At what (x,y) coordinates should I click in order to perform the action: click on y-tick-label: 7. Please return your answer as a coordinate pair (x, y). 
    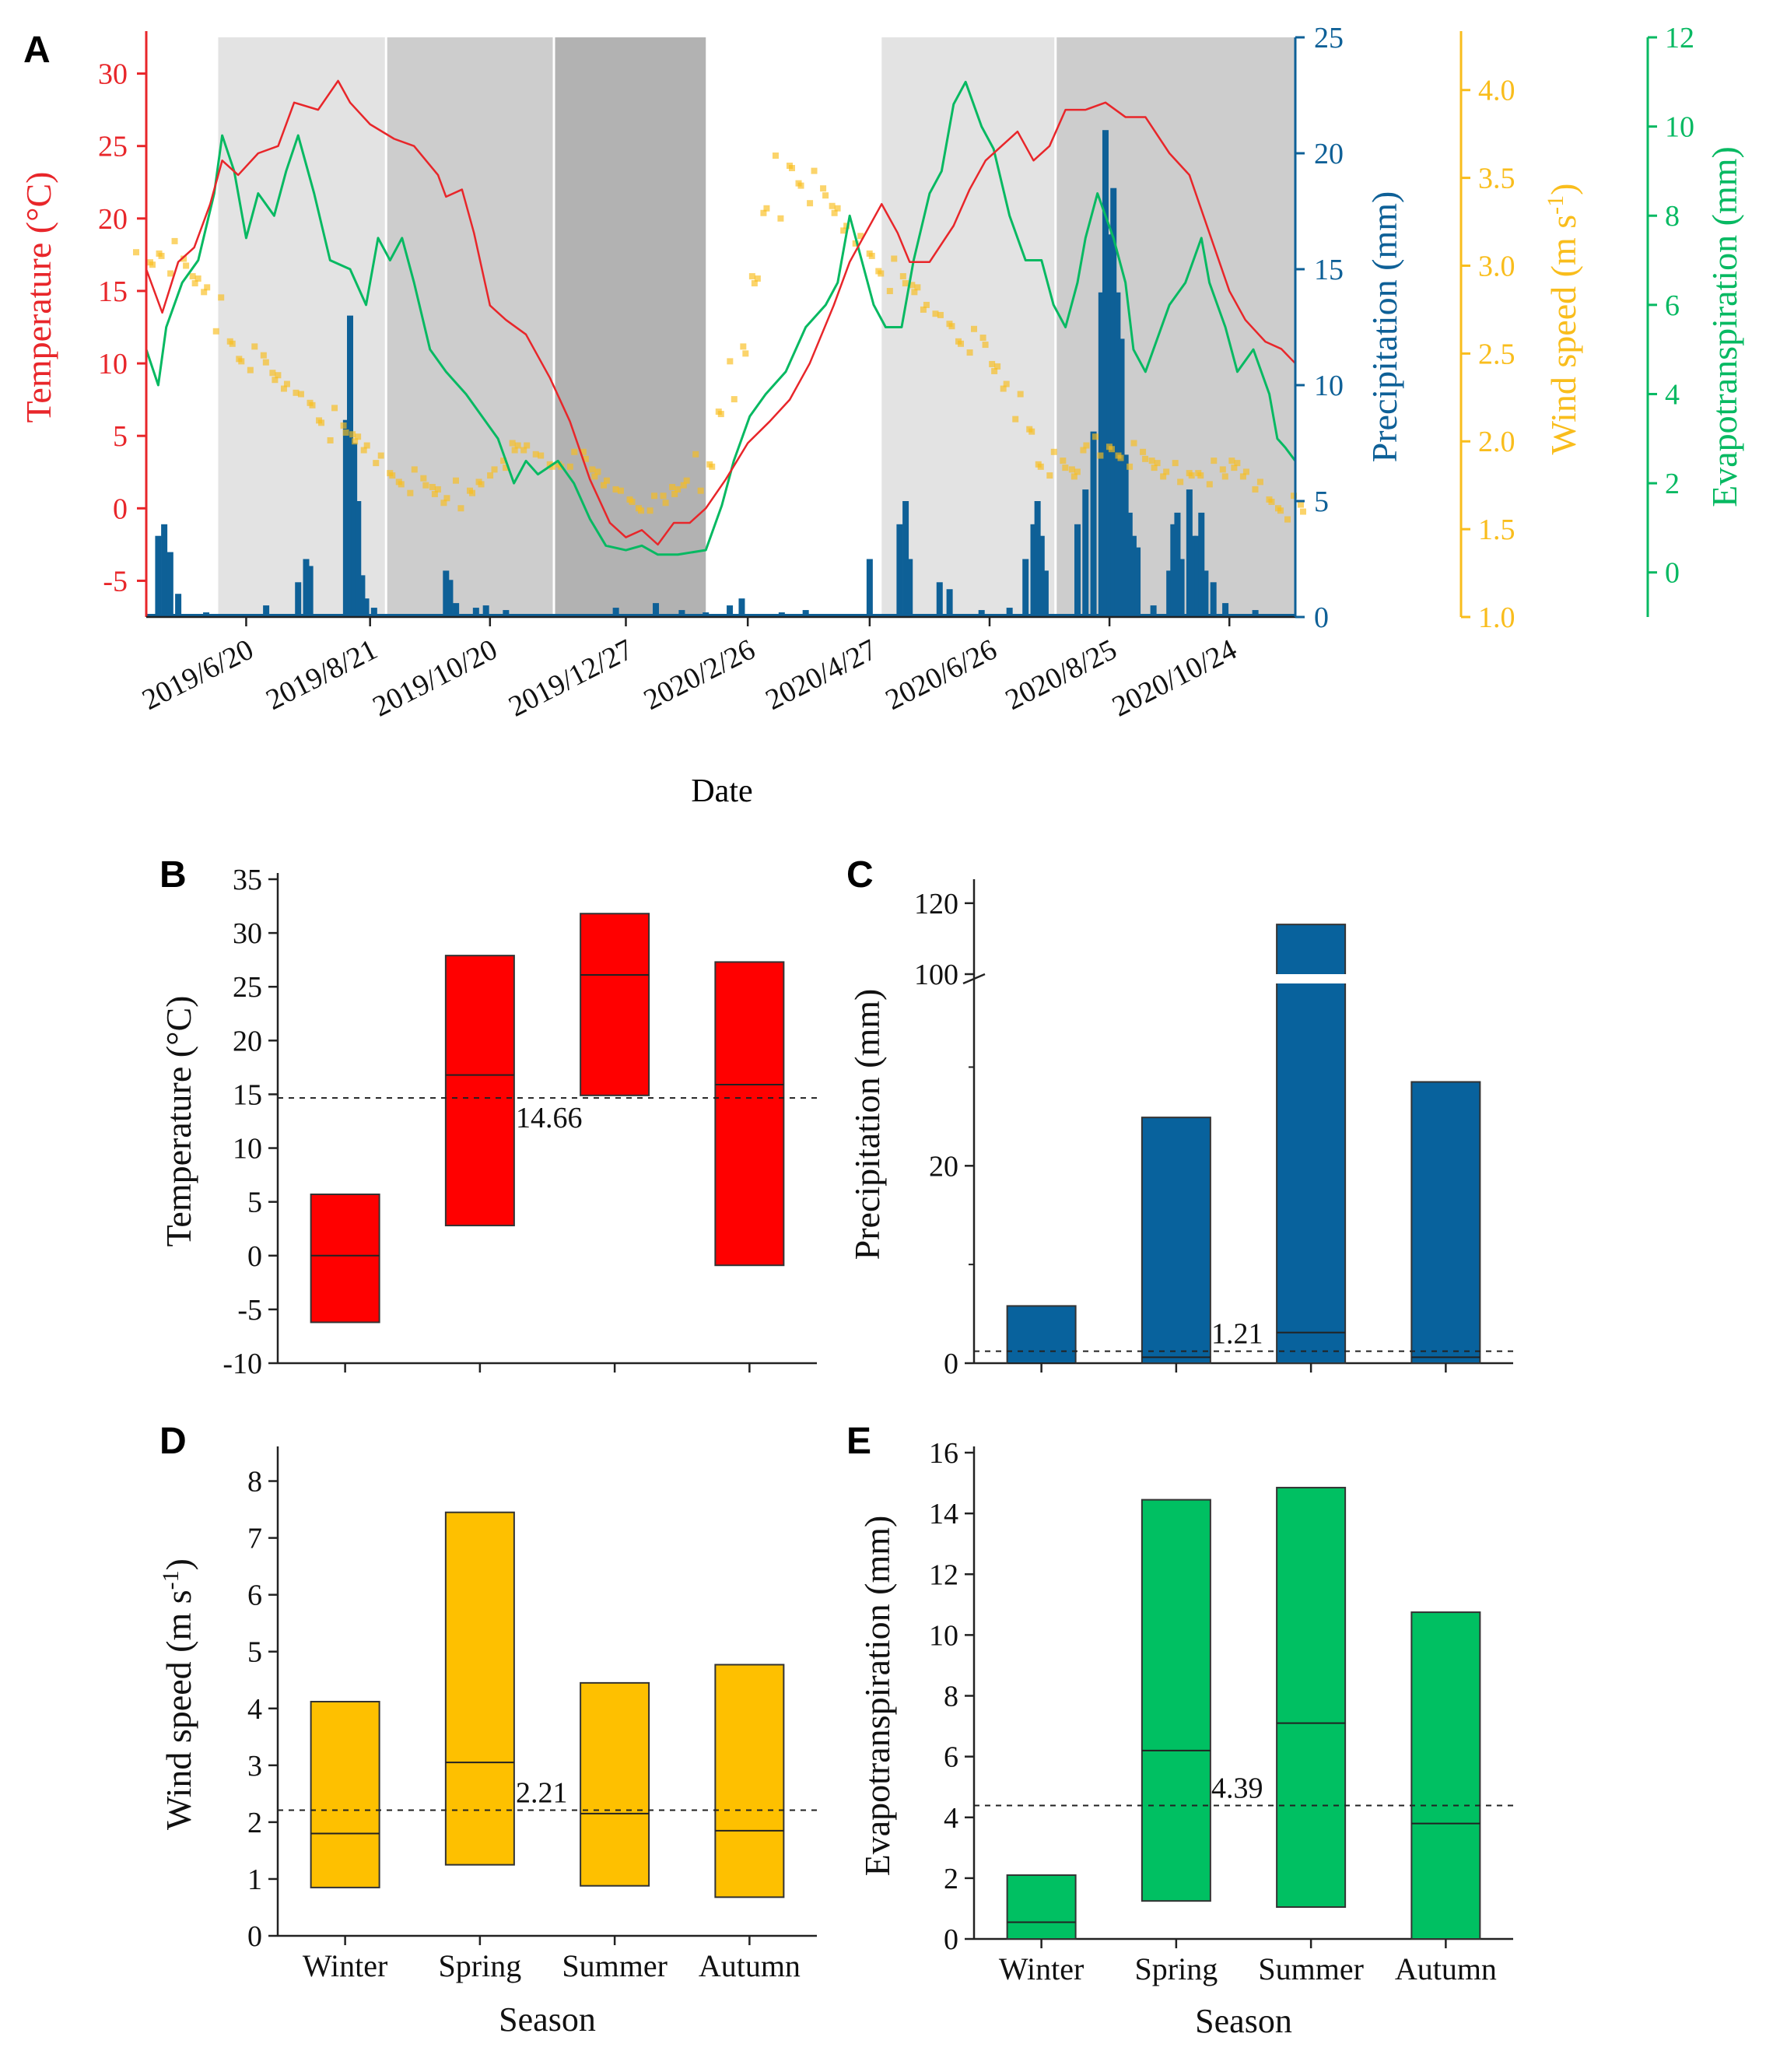
    Looking at the image, I should click on (254, 1539).